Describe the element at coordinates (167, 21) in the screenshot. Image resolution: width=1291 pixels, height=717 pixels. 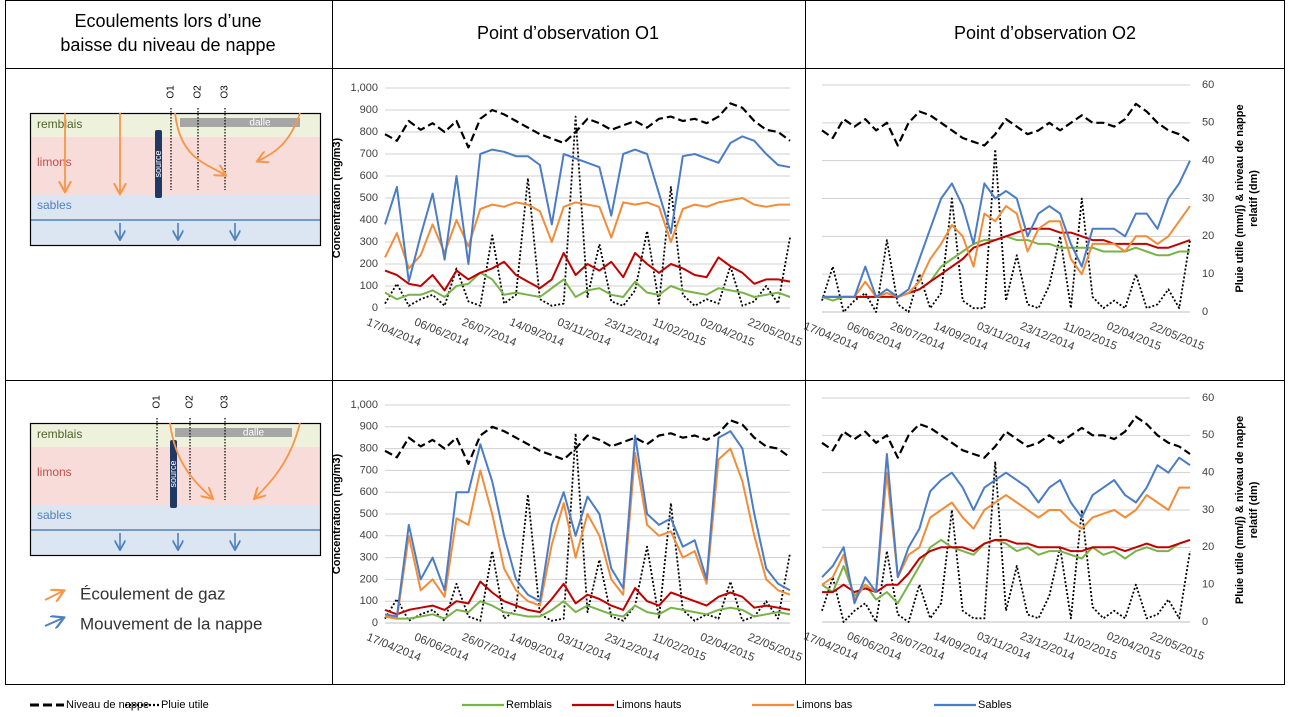
I see `column-header: Ecoulements lors d’une` at that location.